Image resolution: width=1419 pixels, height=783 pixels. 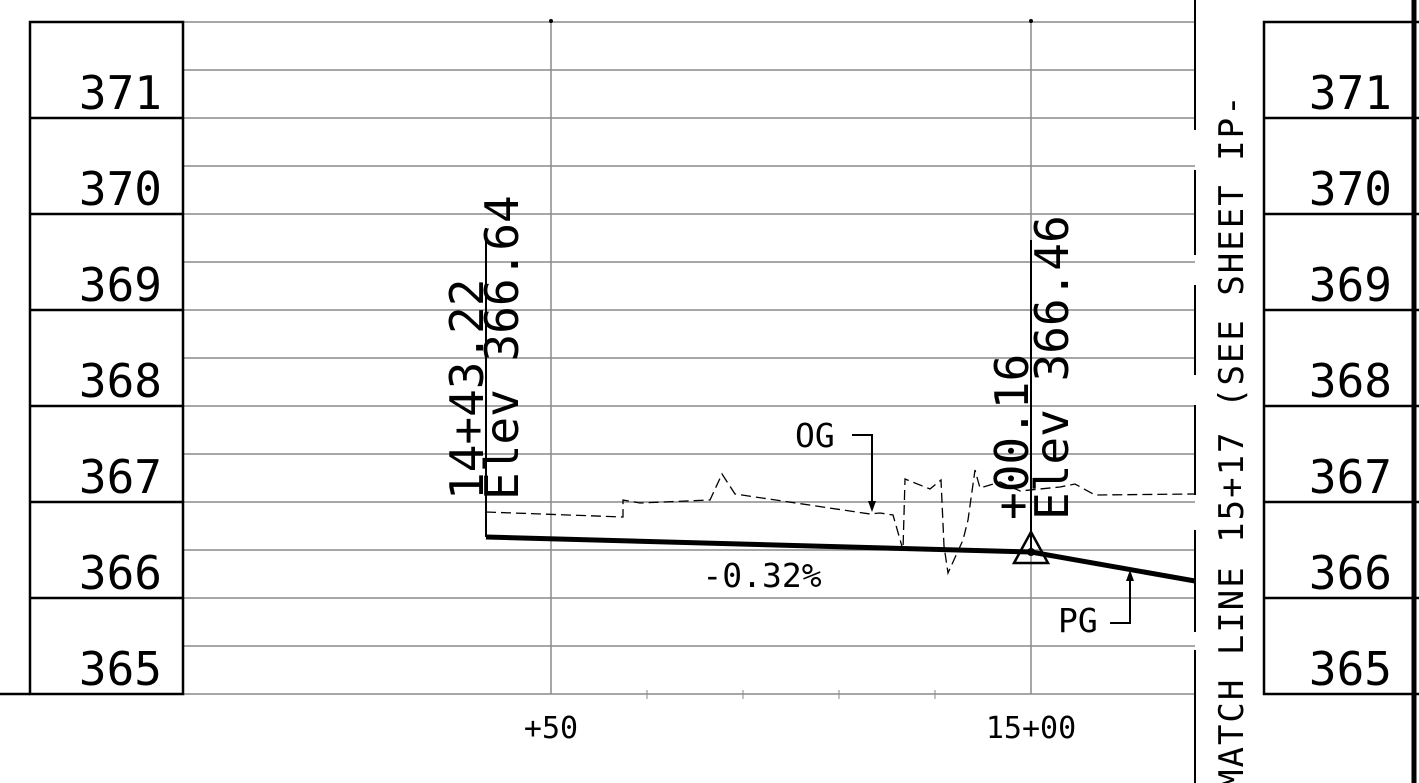 I want to click on station-label-plus50: +50, so click(x=551, y=728).